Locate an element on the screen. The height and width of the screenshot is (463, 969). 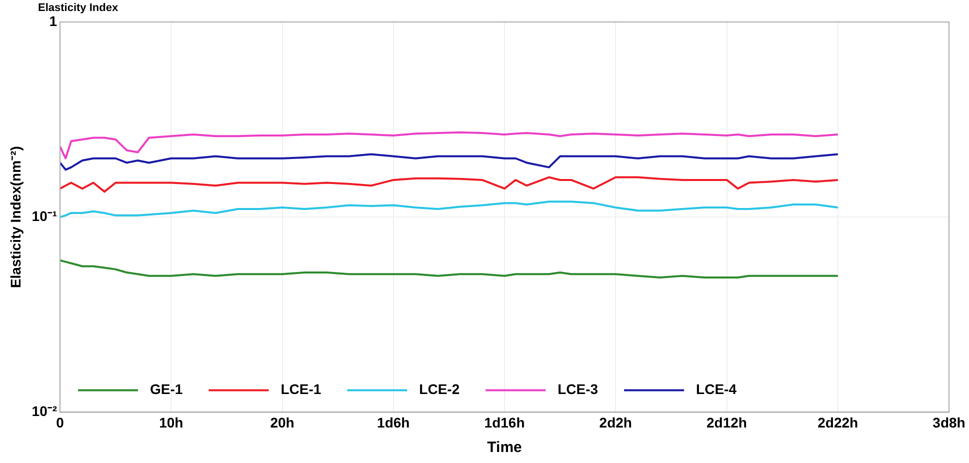
y-tick-label: 10⁻² is located at coordinates (45, 411).